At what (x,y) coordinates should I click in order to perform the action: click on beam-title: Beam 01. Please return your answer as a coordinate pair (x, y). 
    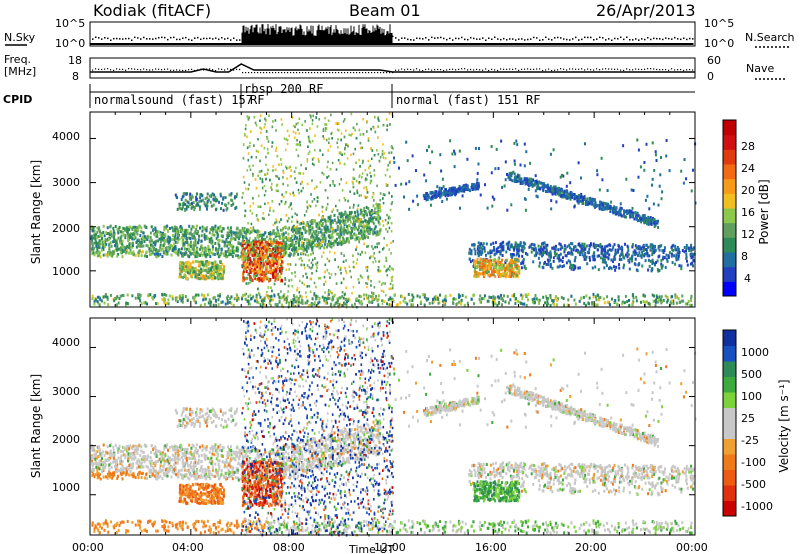
    Looking at the image, I should click on (385, 10).